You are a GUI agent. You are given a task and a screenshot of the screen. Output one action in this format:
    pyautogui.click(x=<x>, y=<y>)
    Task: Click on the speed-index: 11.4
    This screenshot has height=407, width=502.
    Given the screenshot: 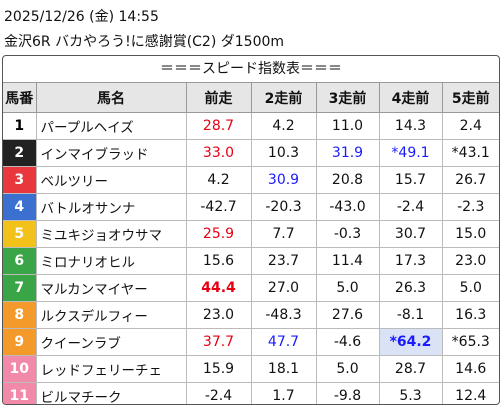 What is the action you would take?
    pyautogui.click(x=347, y=261)
    